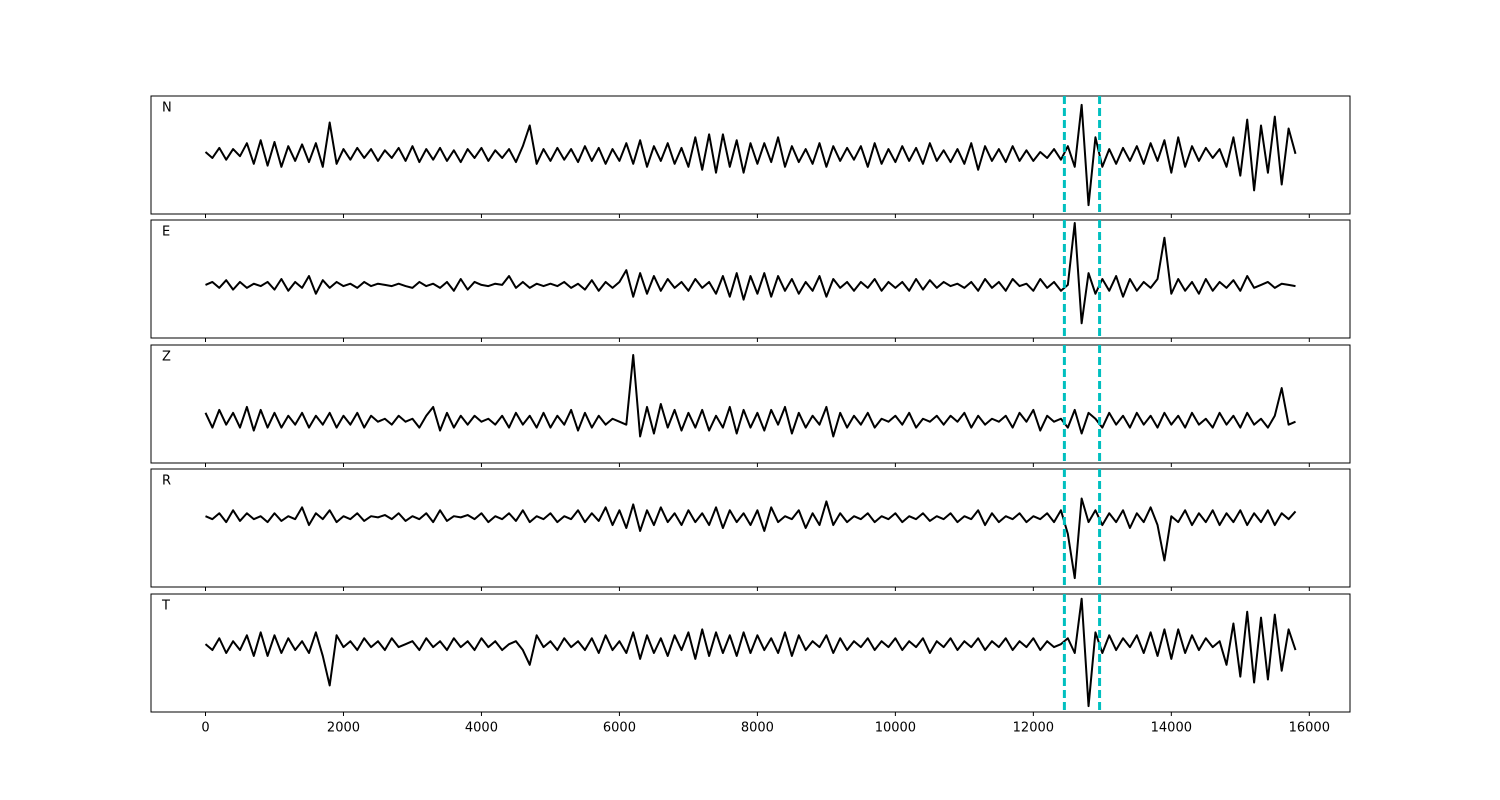 The image size is (1500, 800). I want to click on x-tick-label: 12000, so click(1033, 728).